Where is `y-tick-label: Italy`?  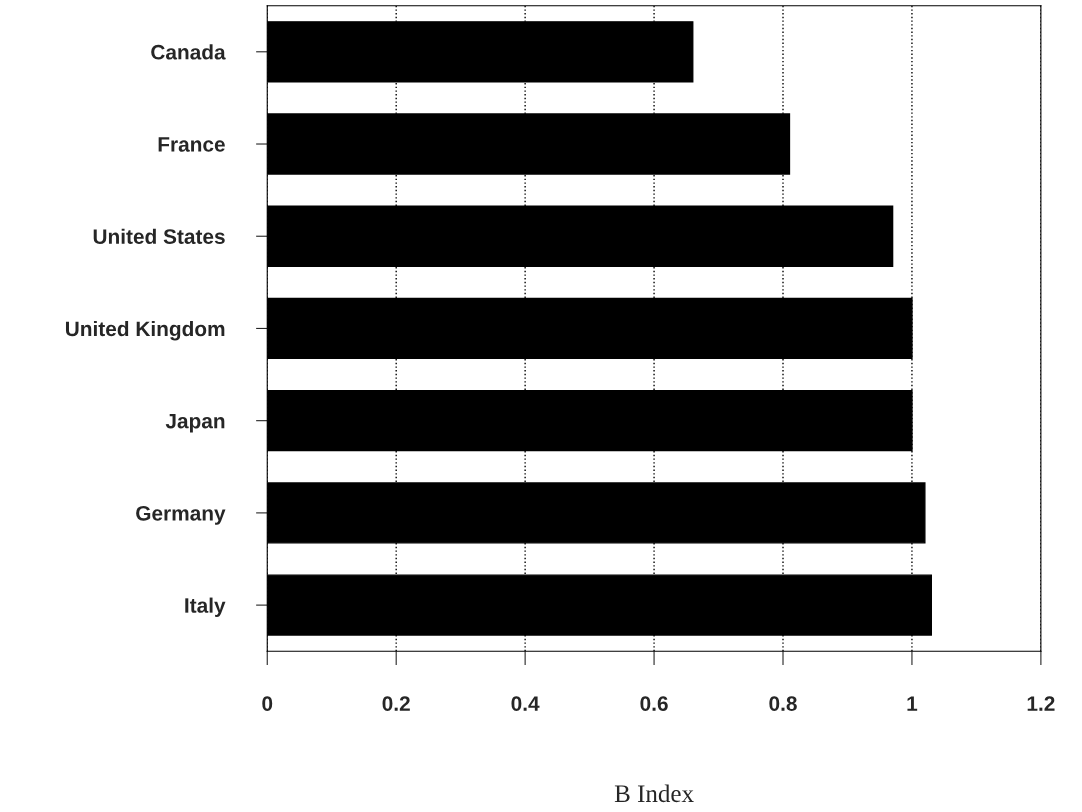 y-tick-label: Italy is located at coordinates (205, 607).